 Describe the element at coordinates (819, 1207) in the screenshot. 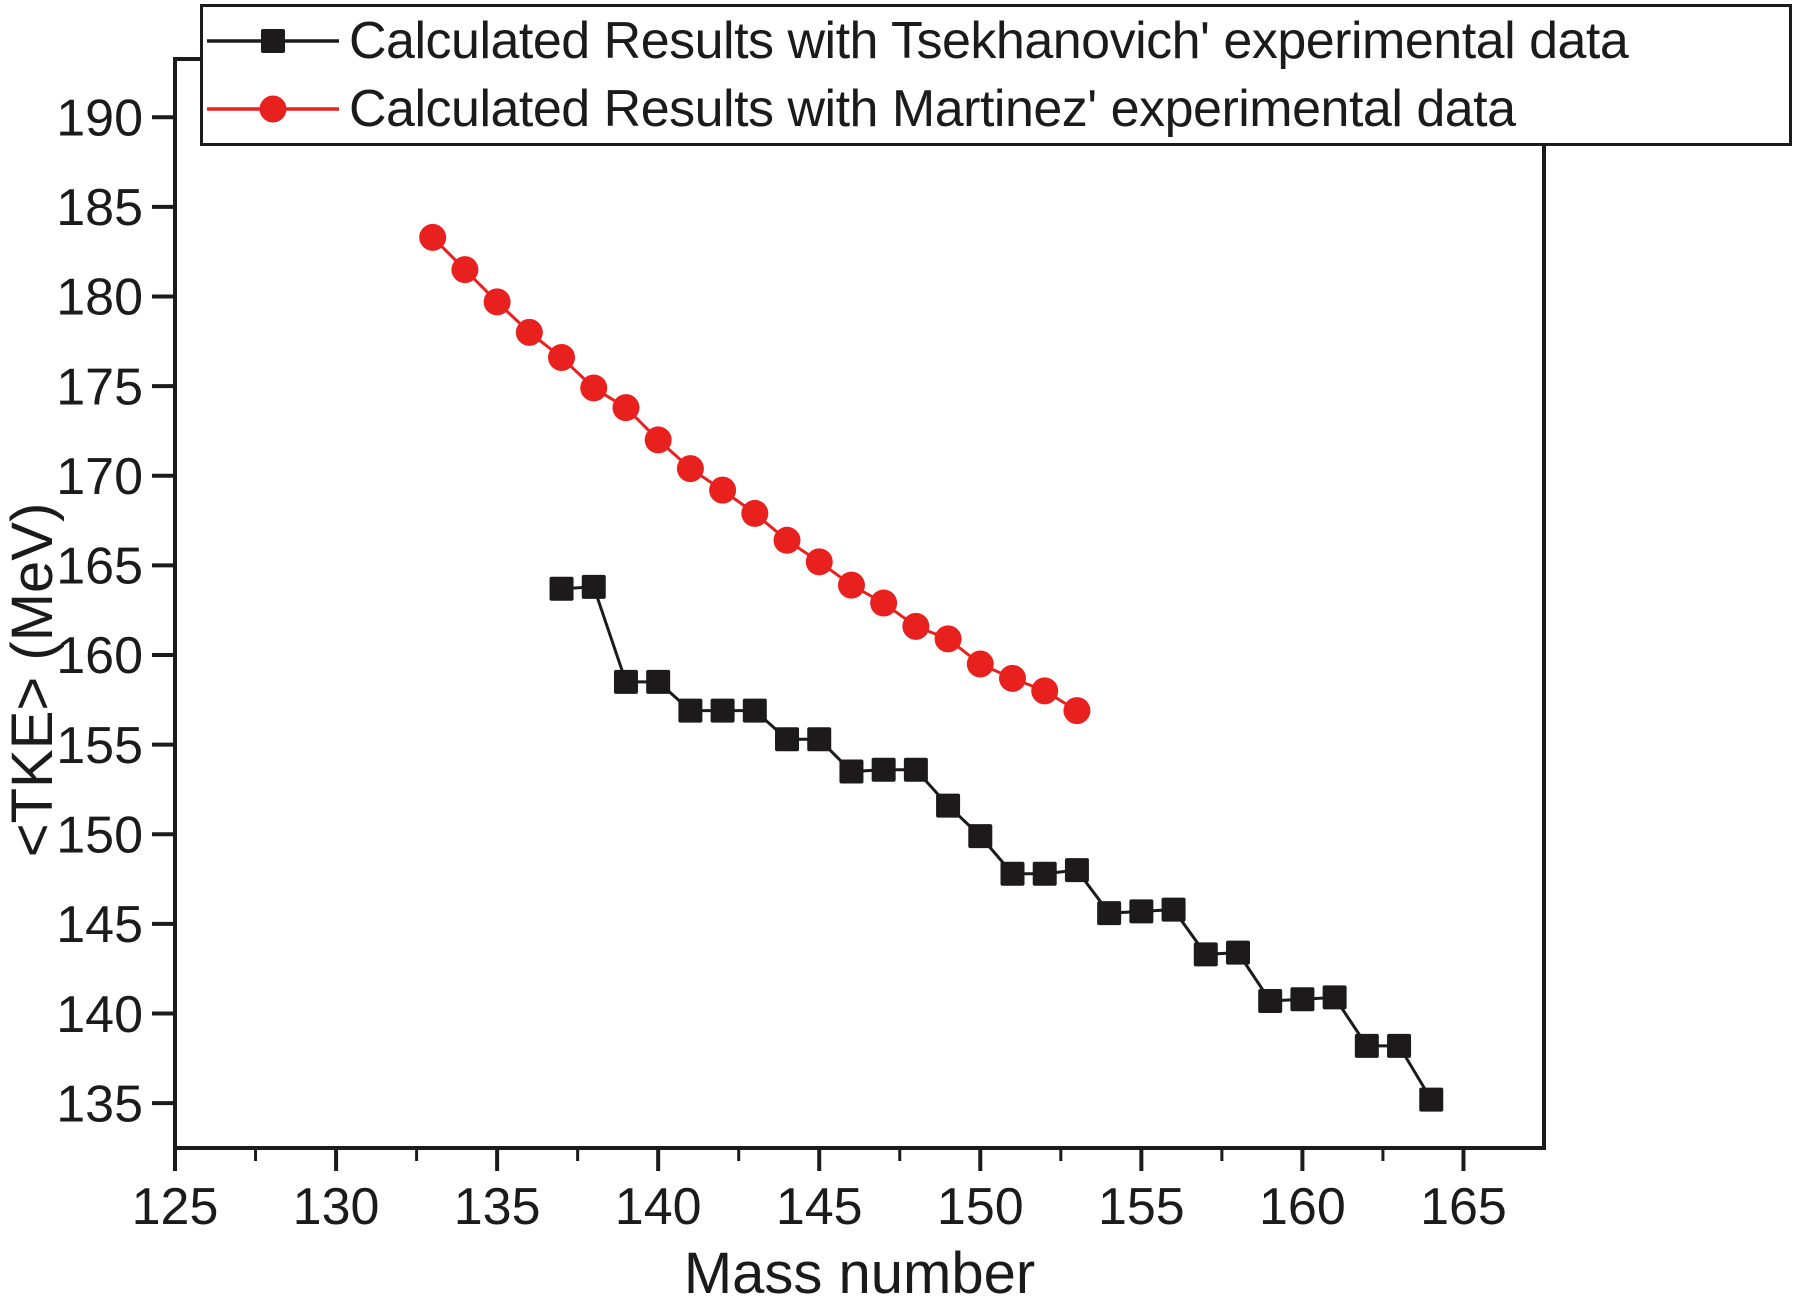

I see `x-tick-label: 145` at that location.